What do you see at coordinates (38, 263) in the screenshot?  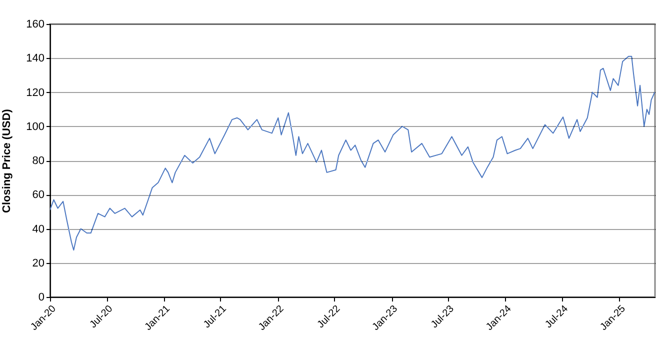 I see `y-tick-label: 20` at bounding box center [38, 263].